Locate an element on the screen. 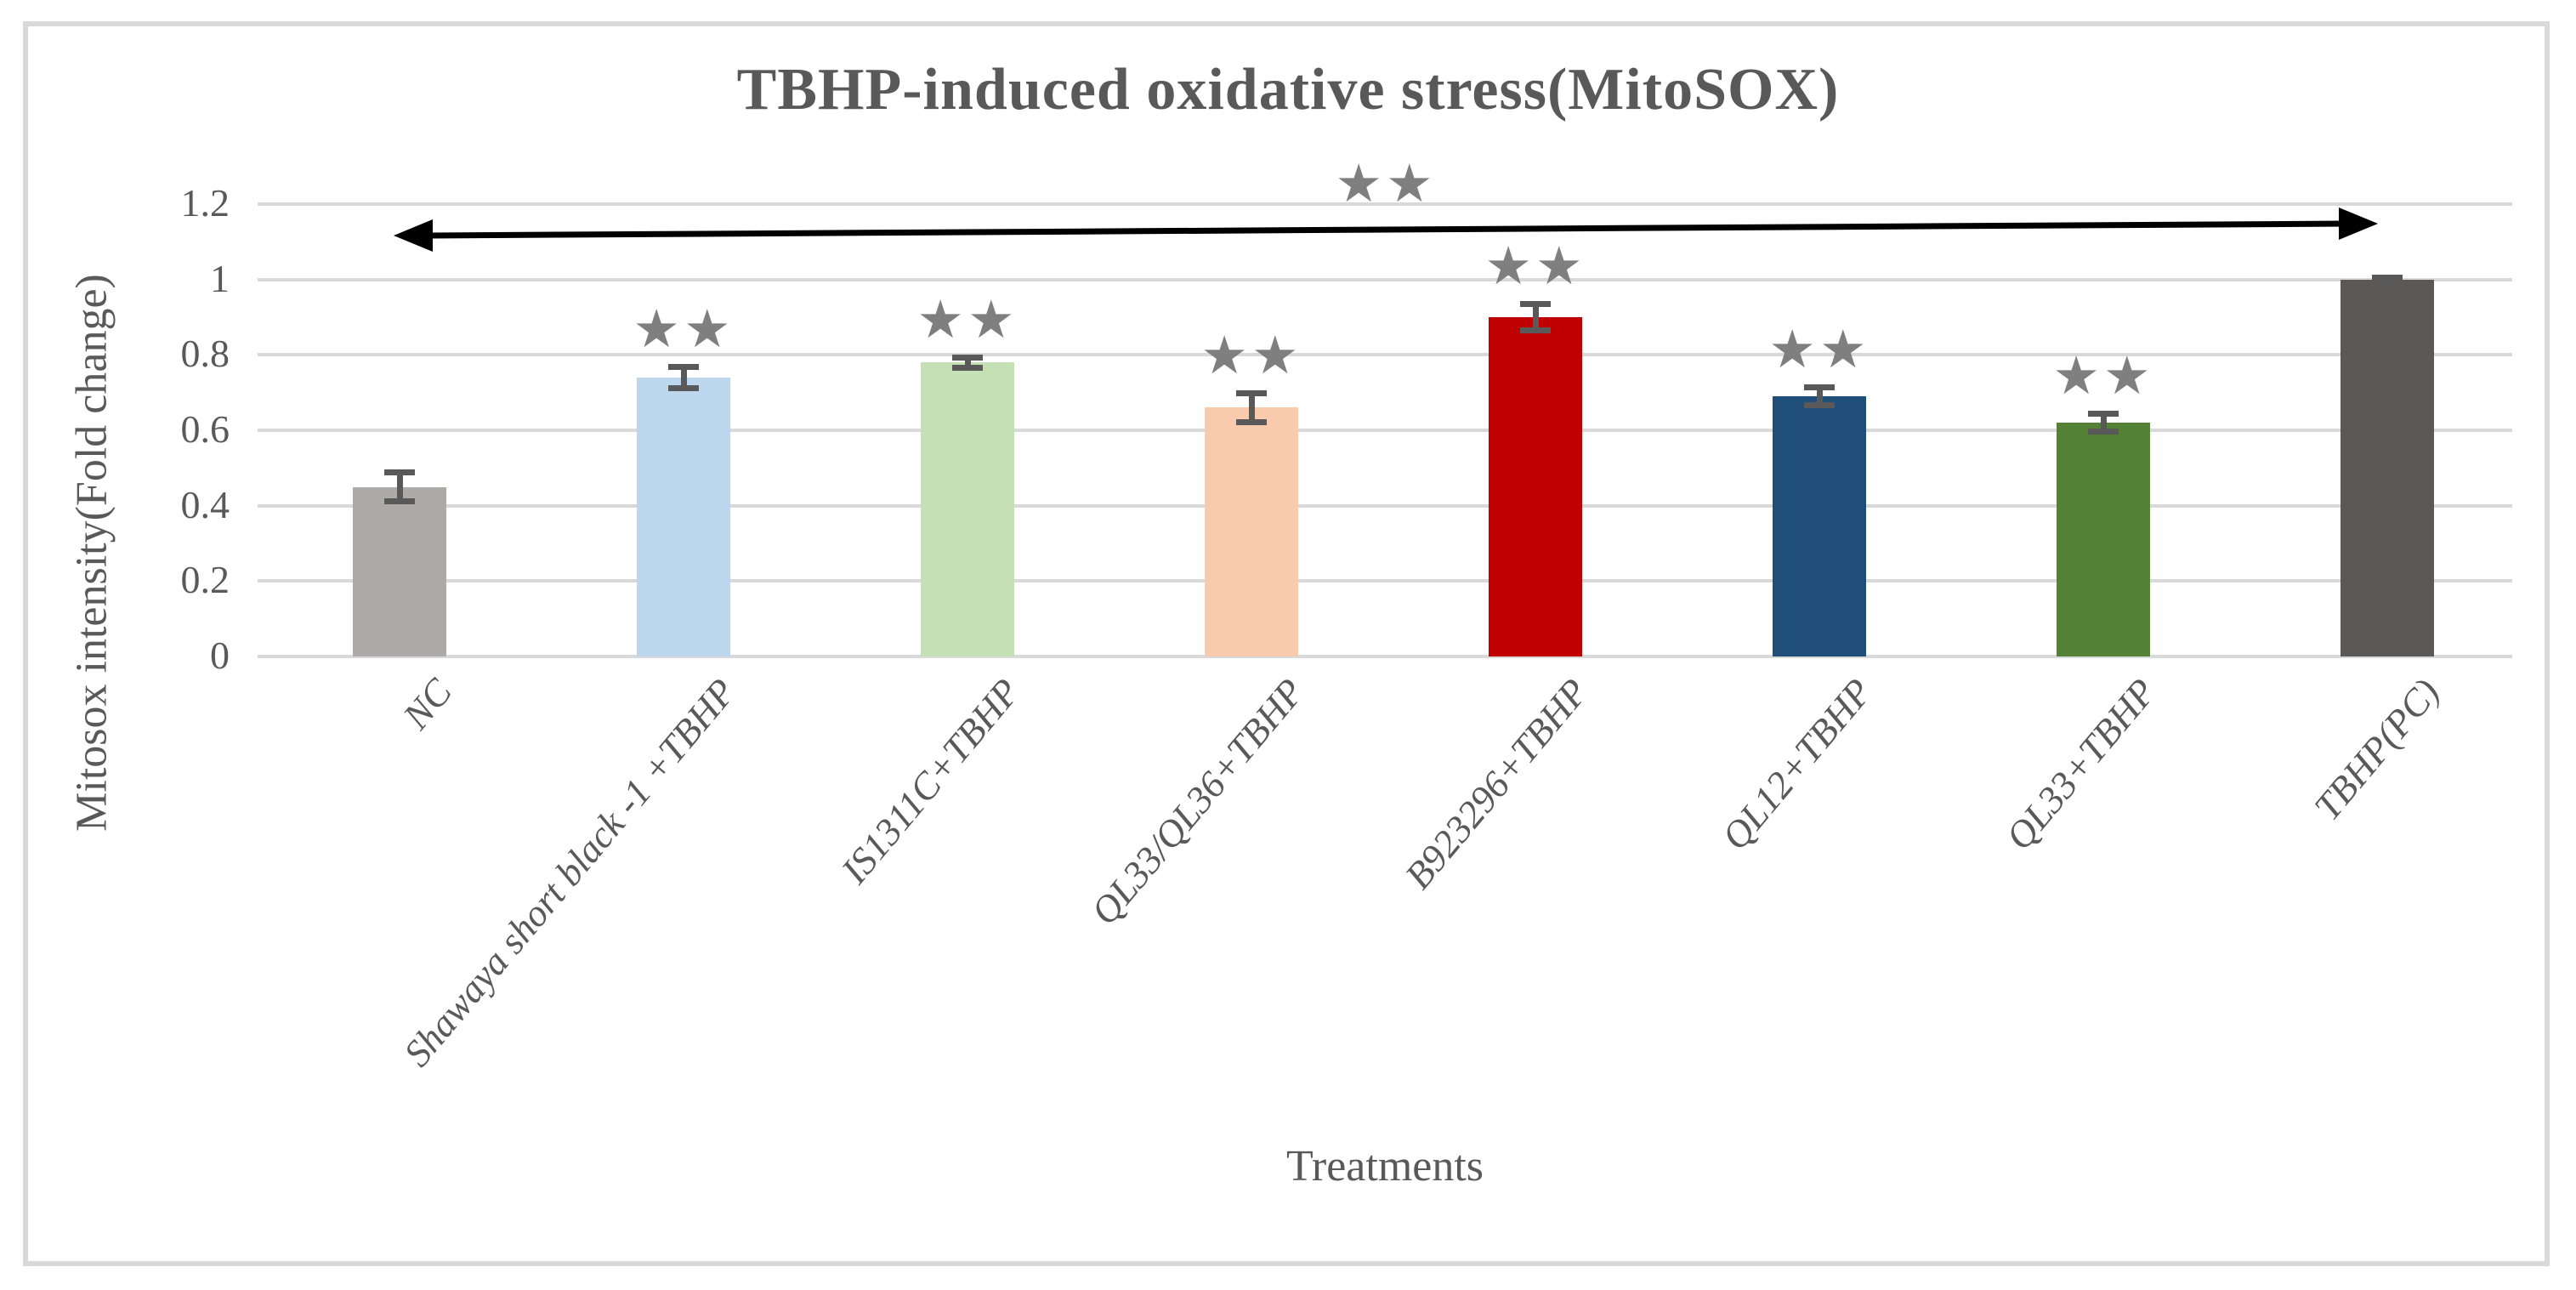  bar-ql12-tbhp is located at coordinates (1819, 526).